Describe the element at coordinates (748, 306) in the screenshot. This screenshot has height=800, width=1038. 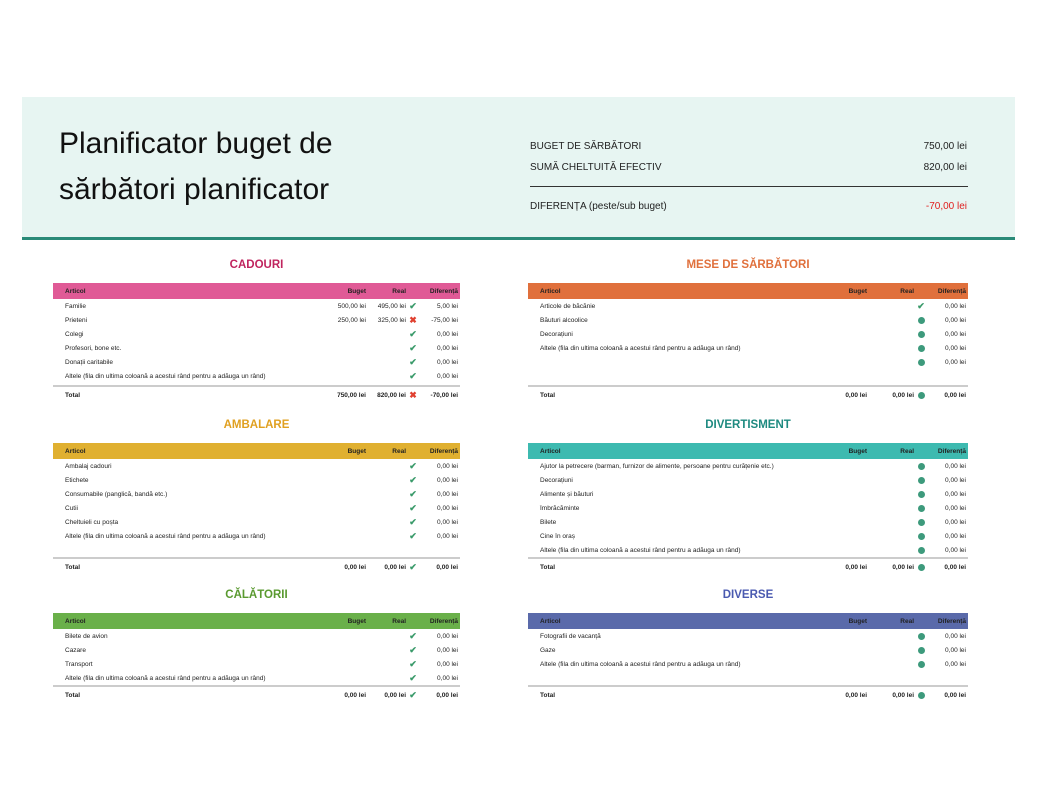
I see `table-row: Articole de băcănie ✔ 0,00 lei` at that location.